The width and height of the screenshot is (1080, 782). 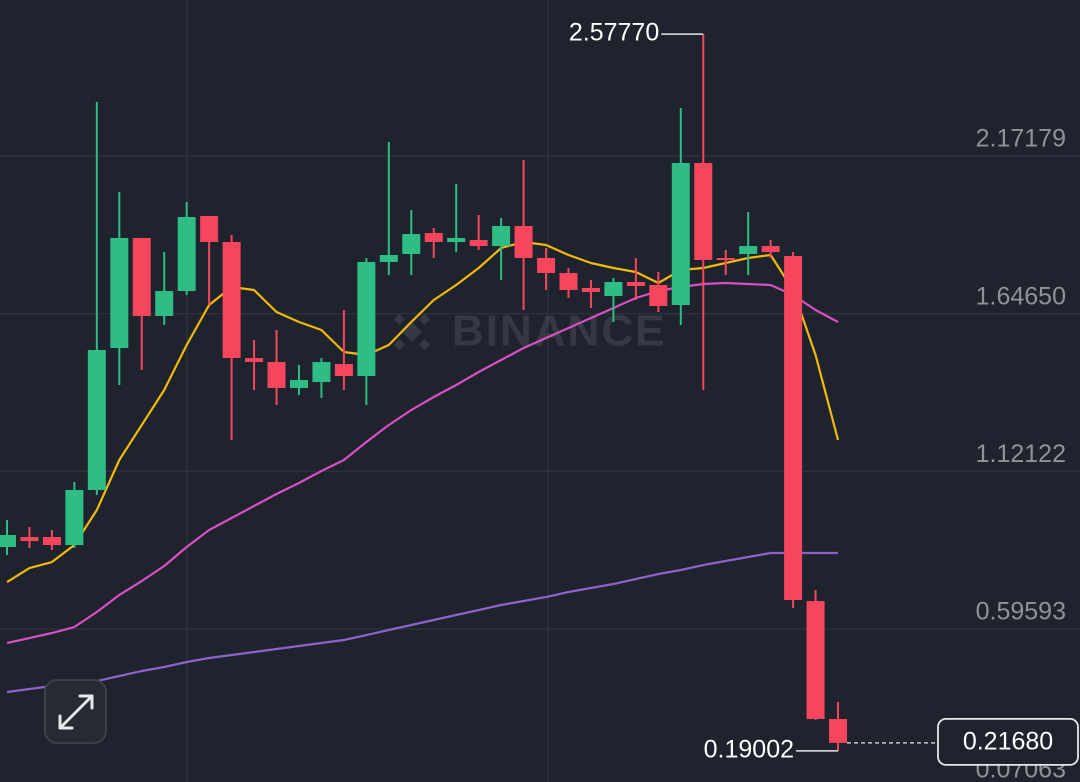 What do you see at coordinates (559, 331) in the screenshot?
I see `watermark: BINANCE` at bounding box center [559, 331].